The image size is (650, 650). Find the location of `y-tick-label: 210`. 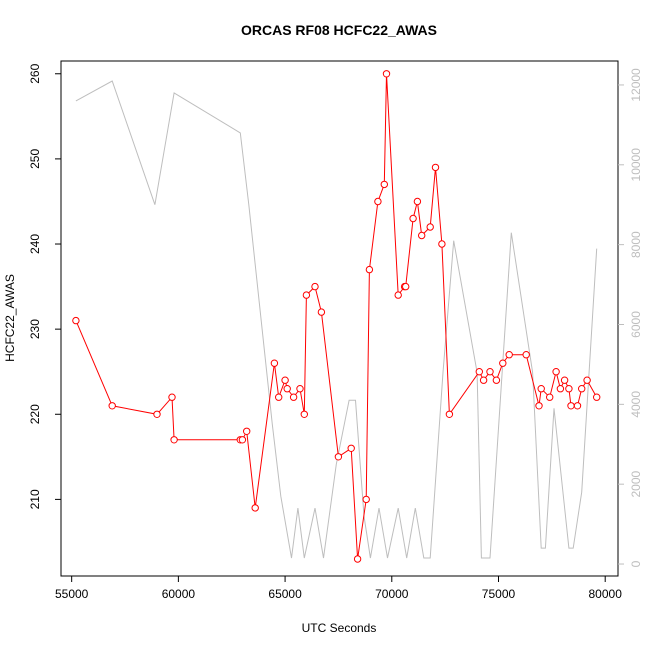

y-tick-label: 210 is located at coordinates (35, 499).